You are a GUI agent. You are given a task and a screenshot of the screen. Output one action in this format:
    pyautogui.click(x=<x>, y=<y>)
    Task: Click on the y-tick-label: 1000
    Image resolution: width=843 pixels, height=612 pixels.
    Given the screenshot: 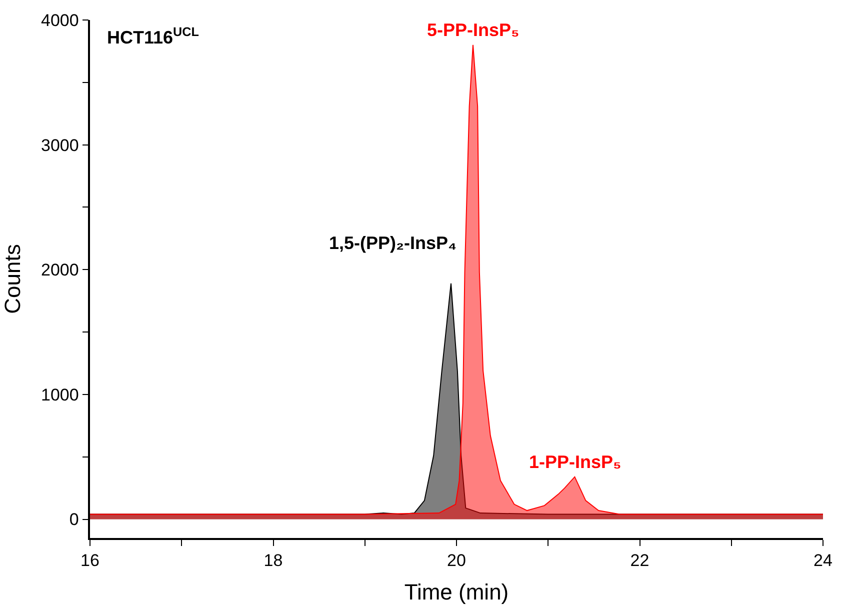 What is the action you would take?
    pyautogui.click(x=60, y=394)
    